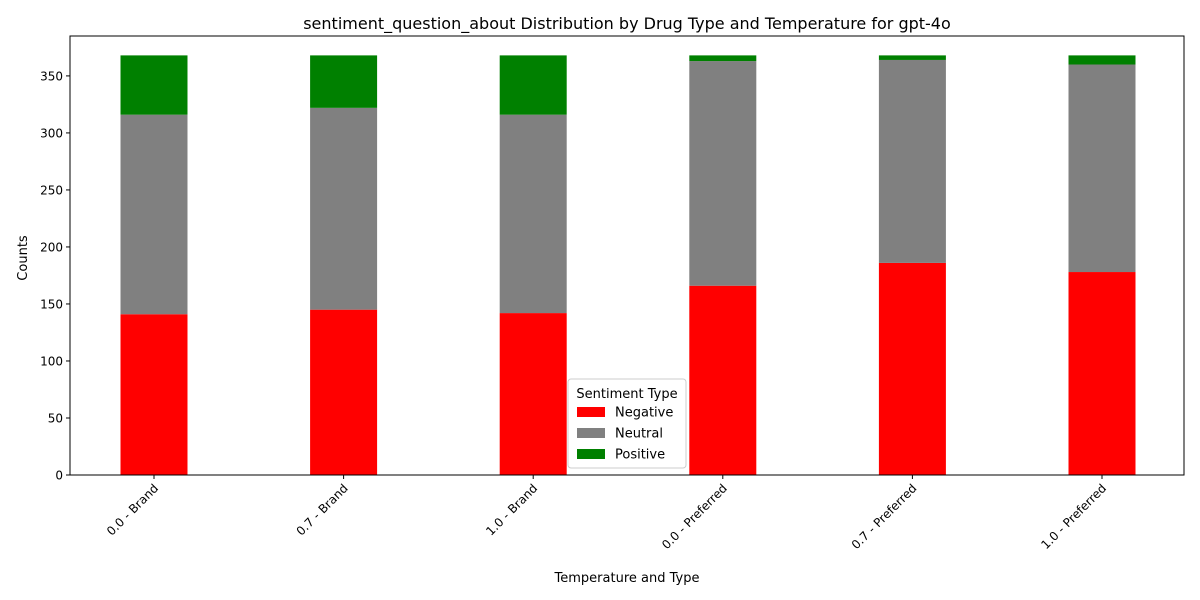 Image resolution: width=1200 pixels, height=600 pixels. I want to click on legend-title: Sentiment Type, so click(626, 394).